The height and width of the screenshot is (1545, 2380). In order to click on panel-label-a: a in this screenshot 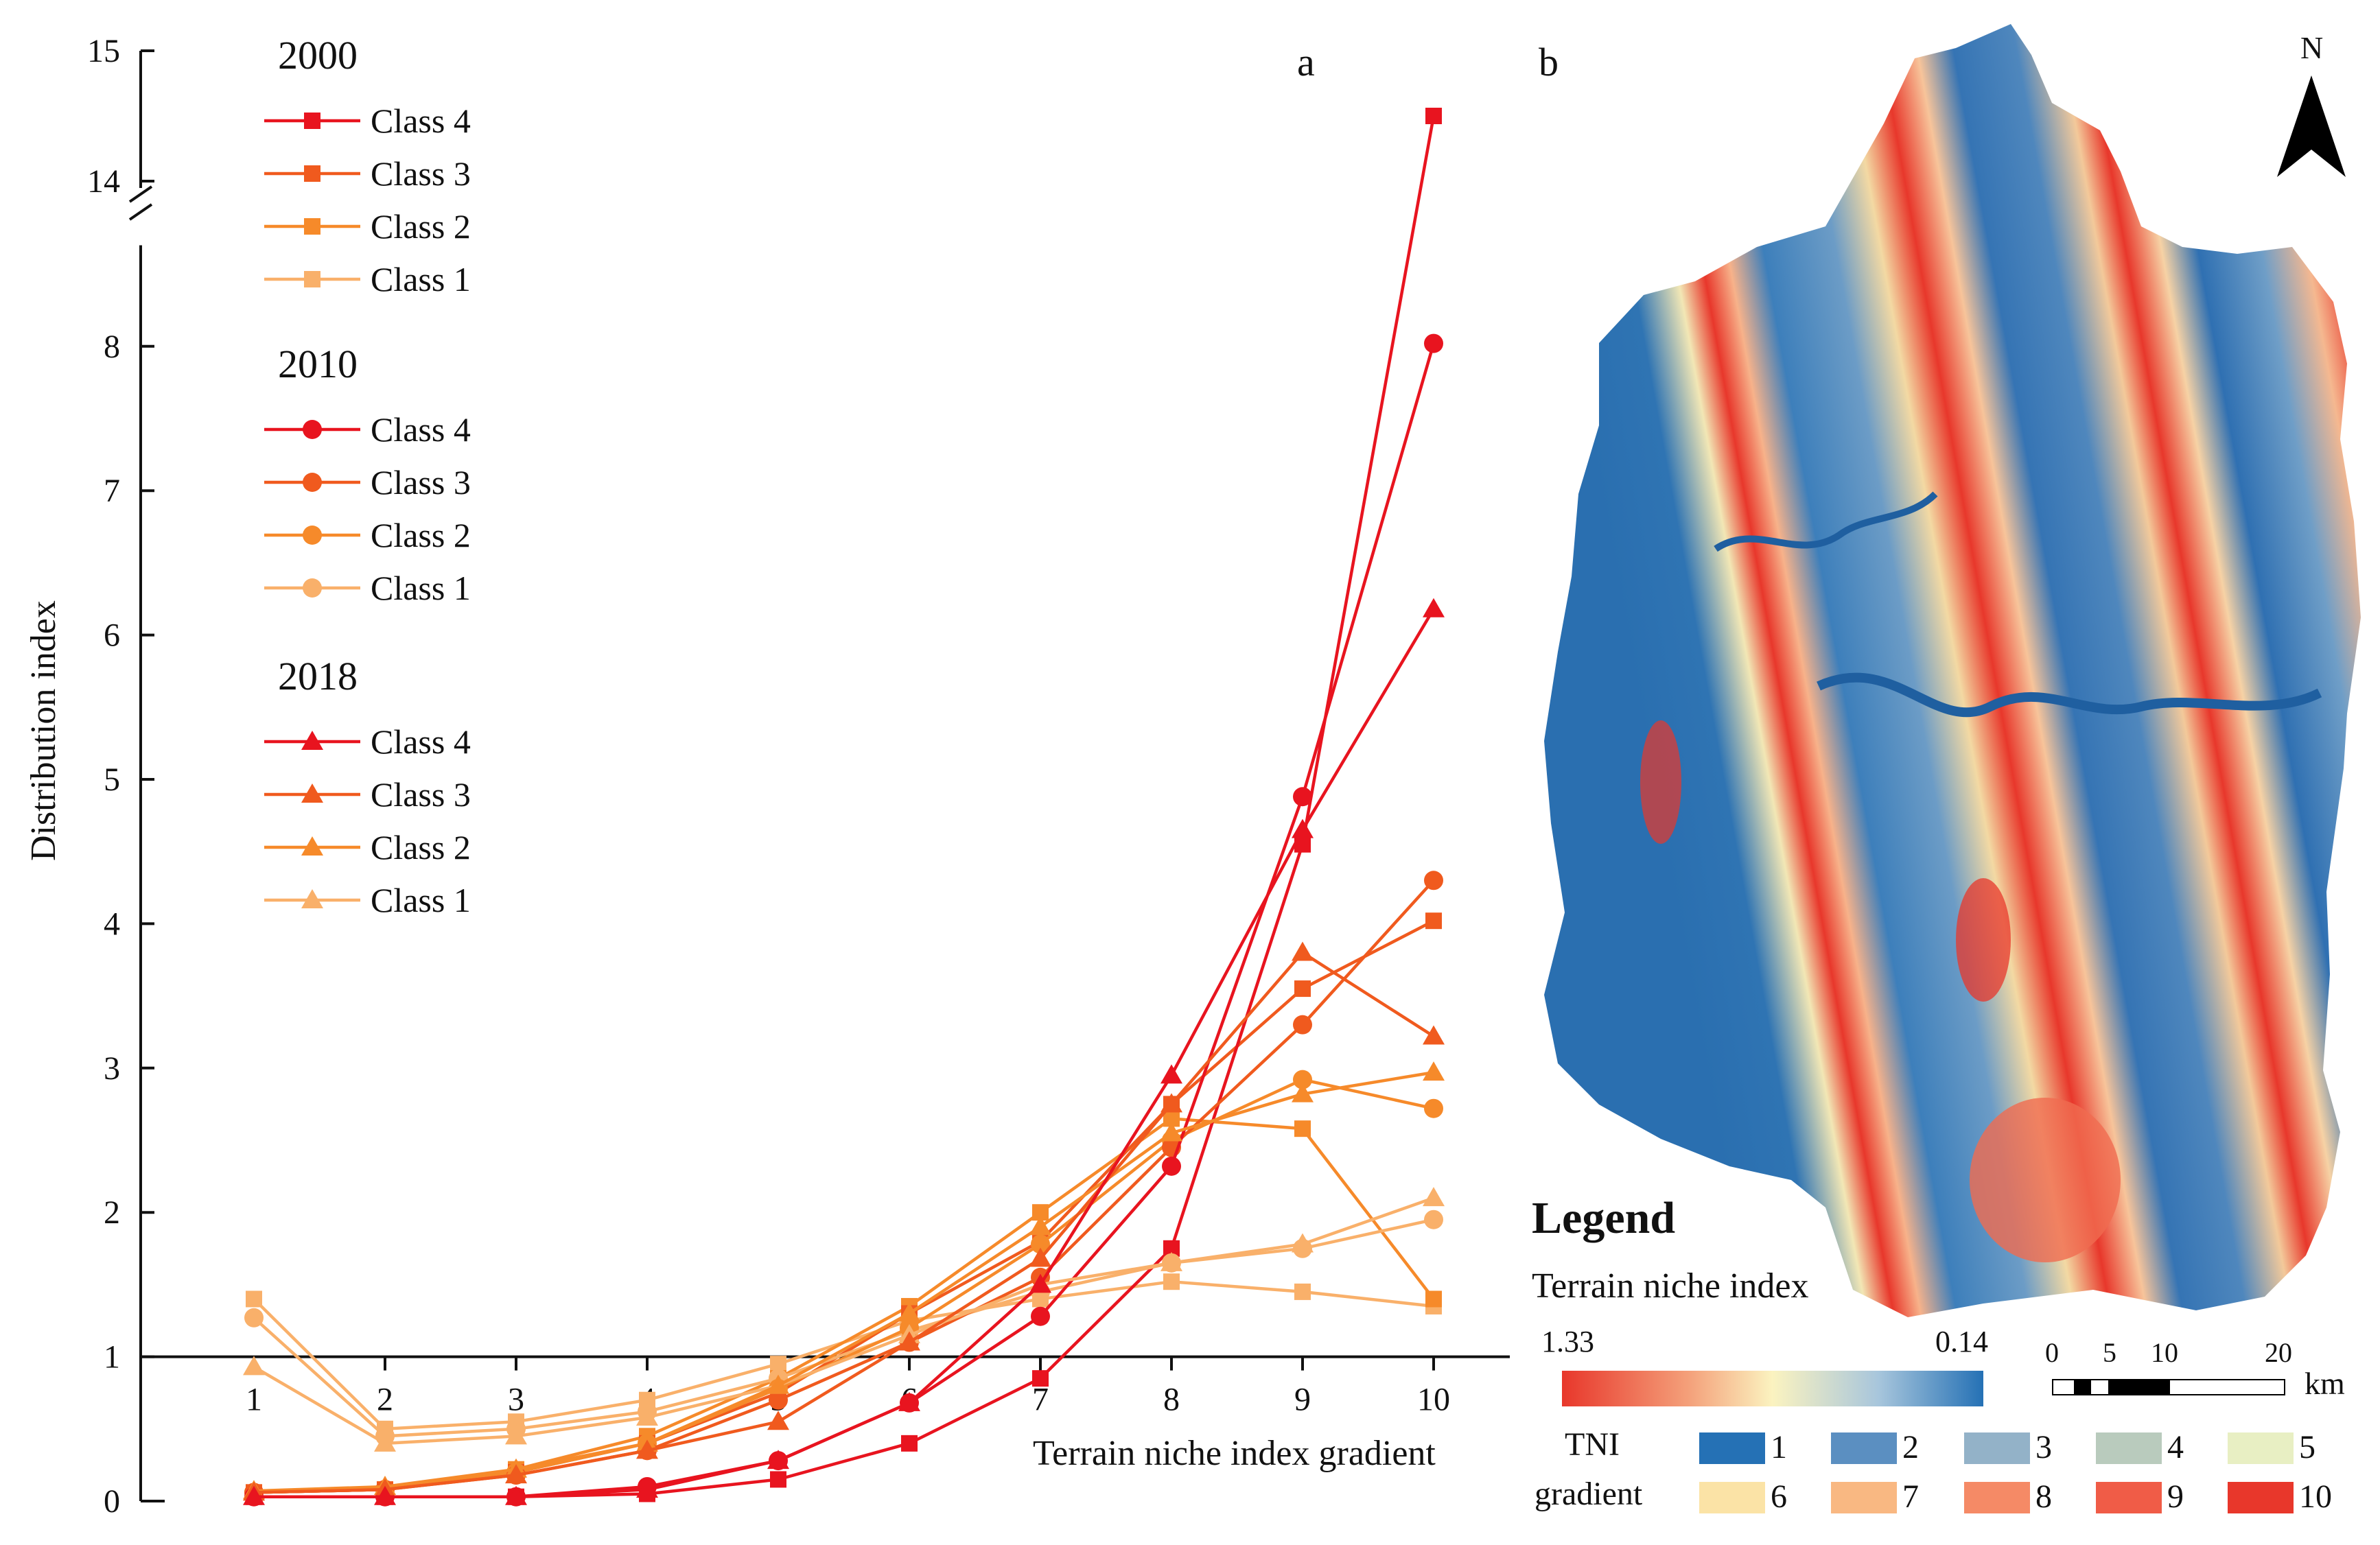, I will do `click(1306, 62)`.